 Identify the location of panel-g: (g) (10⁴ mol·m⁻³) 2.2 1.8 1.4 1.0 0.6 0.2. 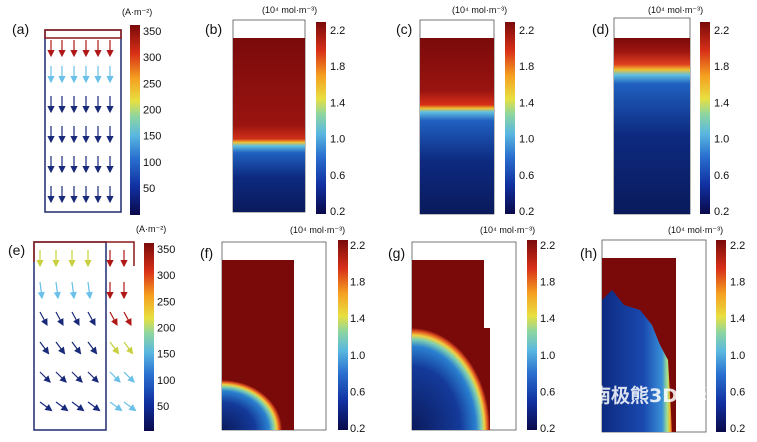
(471, 330).